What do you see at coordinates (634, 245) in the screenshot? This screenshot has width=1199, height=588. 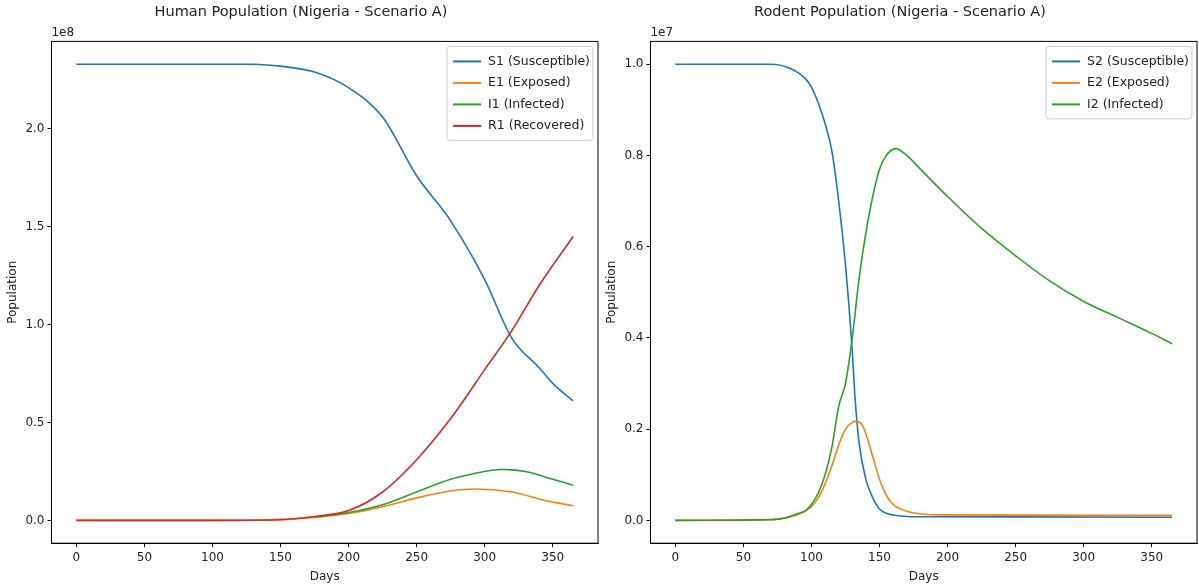 I see `y-tick-label: 0.6` at bounding box center [634, 245].